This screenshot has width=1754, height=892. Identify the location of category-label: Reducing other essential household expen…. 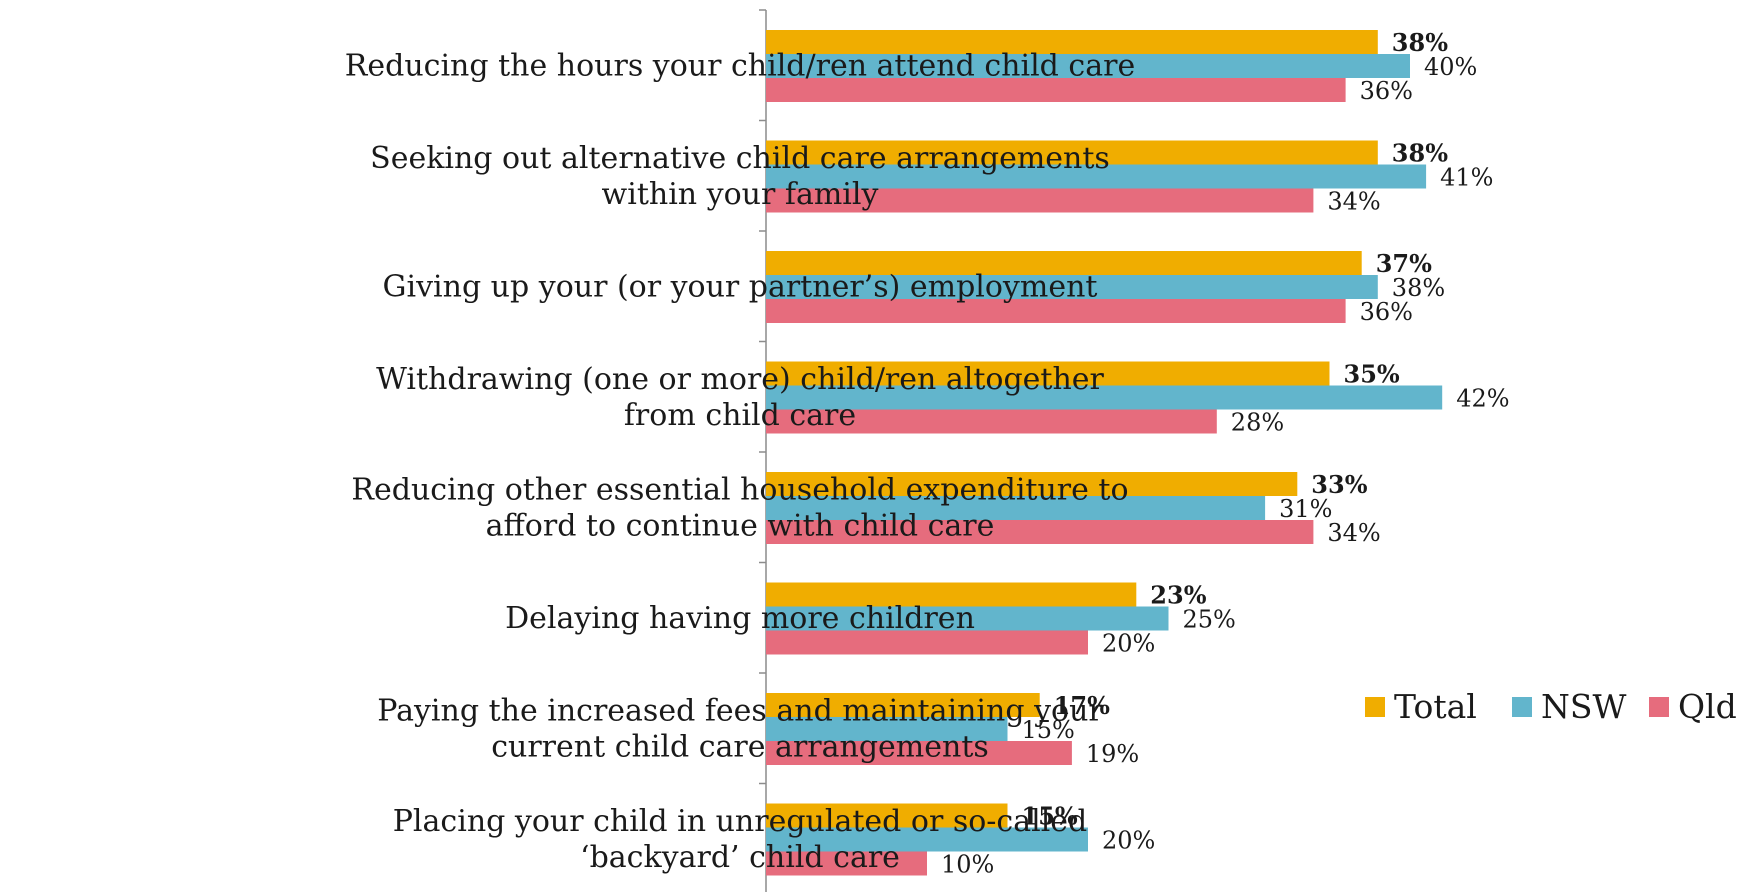
(739, 489).